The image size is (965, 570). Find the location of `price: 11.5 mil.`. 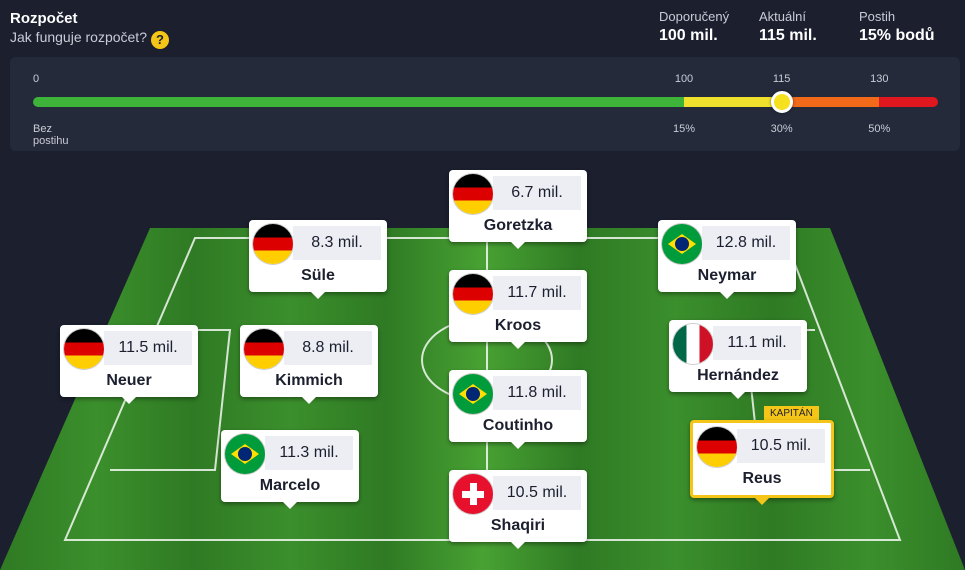

price: 11.5 mil. is located at coordinates (148, 348).